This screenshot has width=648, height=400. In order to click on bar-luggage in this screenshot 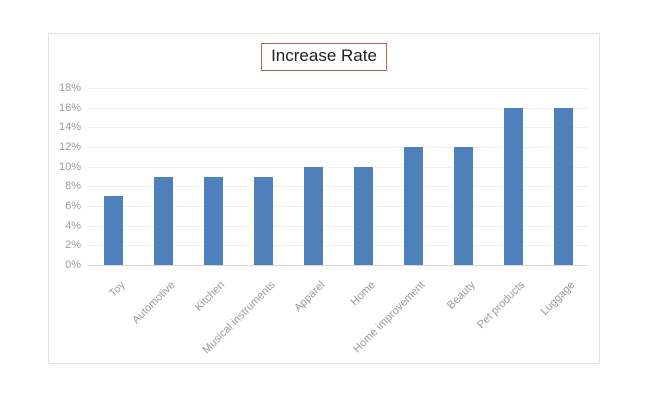, I will do `click(563, 186)`.